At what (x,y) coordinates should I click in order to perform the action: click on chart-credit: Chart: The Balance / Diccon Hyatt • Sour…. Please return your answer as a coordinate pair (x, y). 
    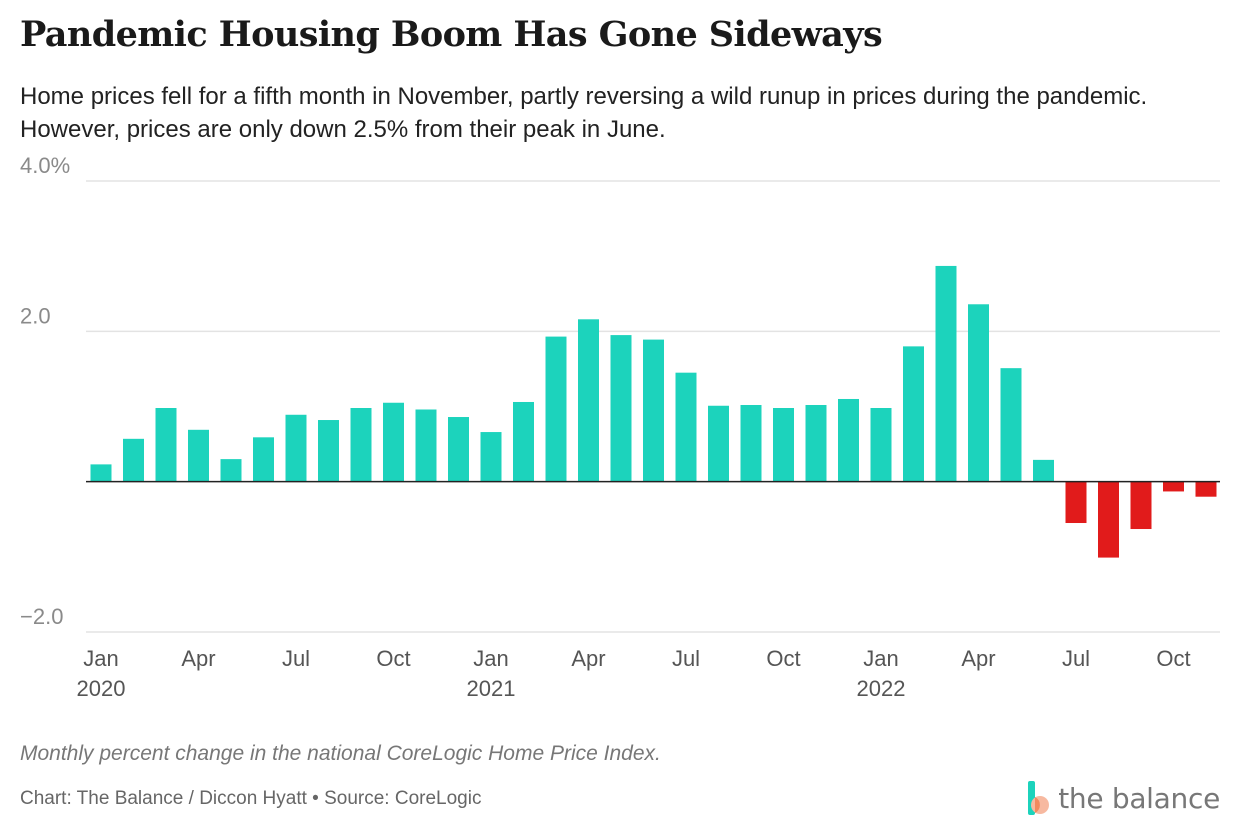
    Looking at the image, I should click on (251, 798).